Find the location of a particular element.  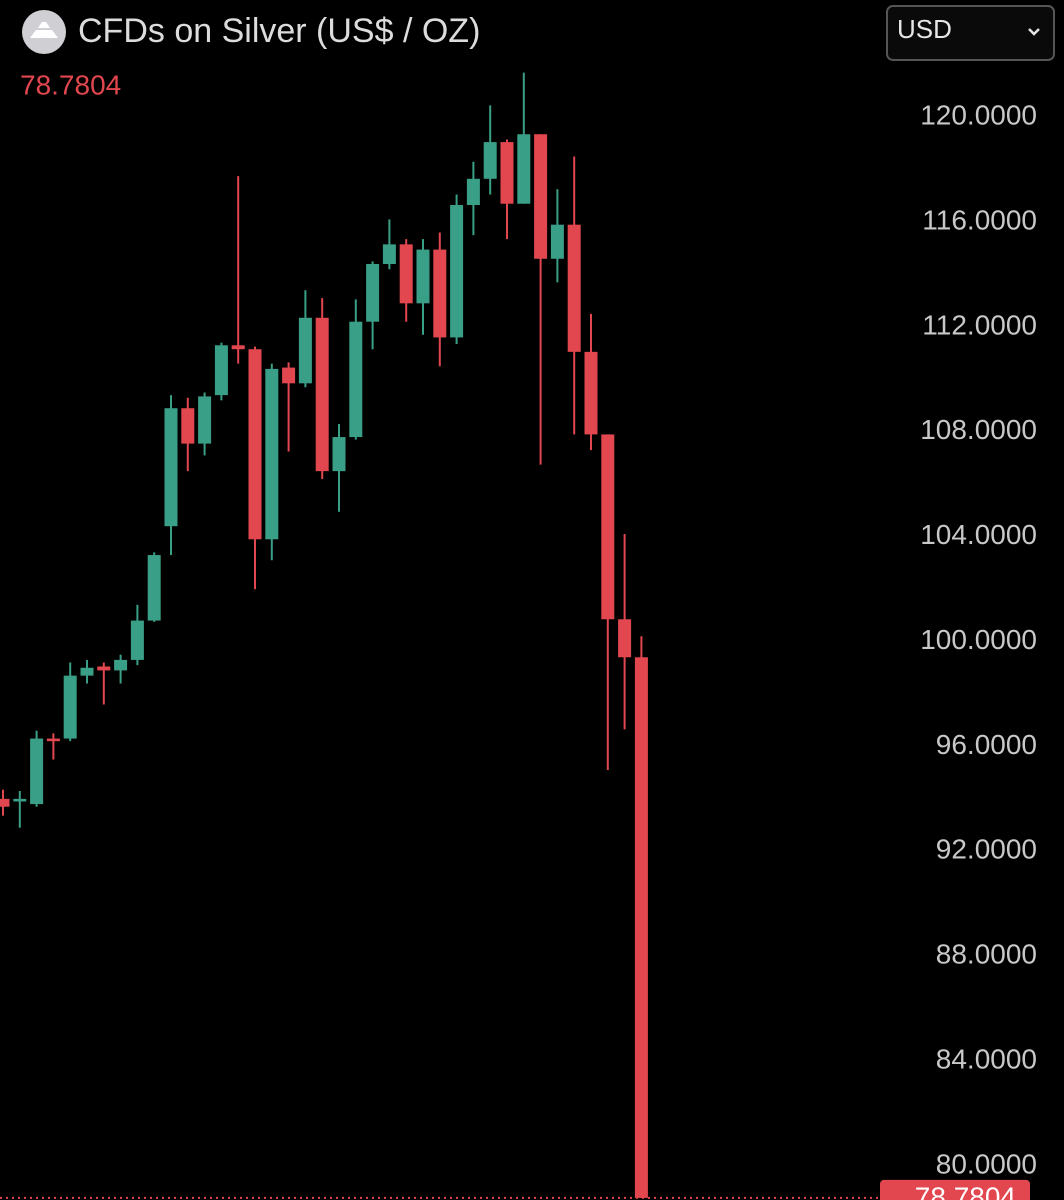

last-price-badge is located at coordinates (955, 1189).